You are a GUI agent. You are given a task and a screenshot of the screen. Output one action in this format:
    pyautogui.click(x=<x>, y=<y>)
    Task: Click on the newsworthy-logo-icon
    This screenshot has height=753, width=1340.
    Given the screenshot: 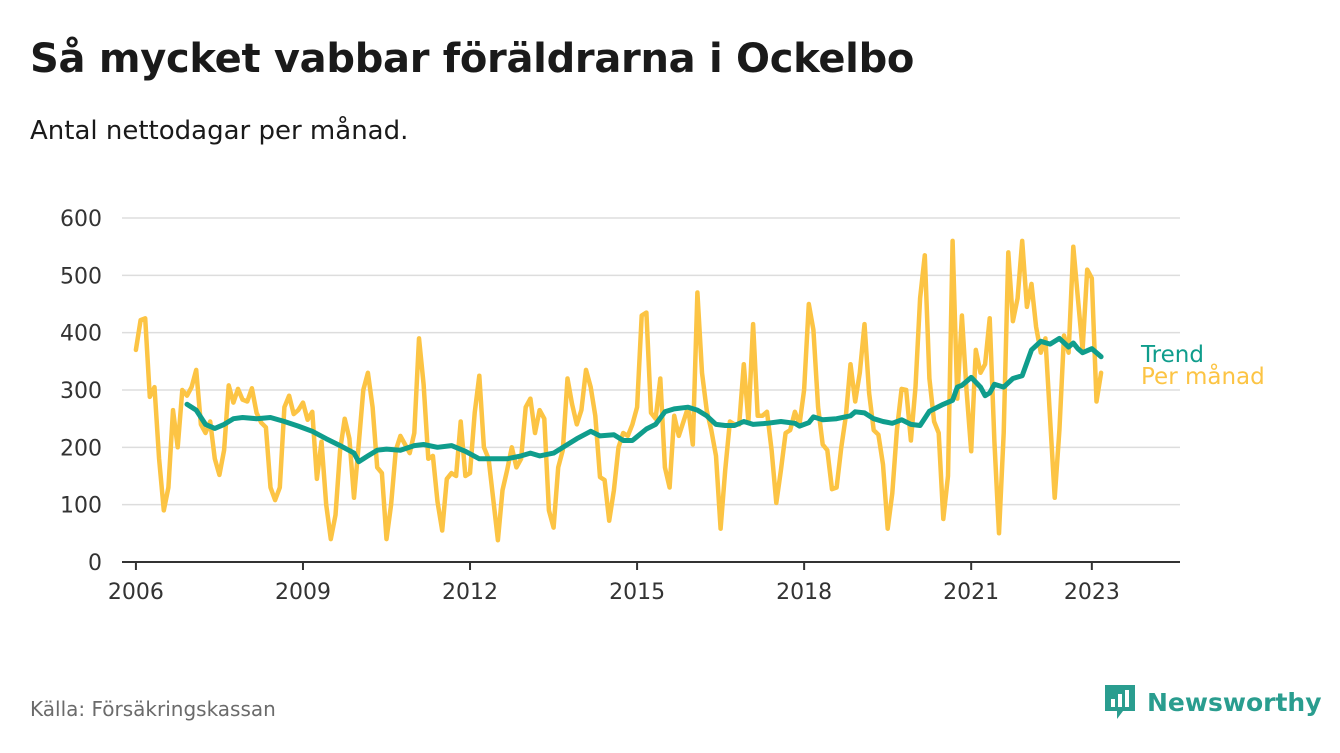 What is the action you would take?
    pyautogui.click(x=1120, y=702)
    